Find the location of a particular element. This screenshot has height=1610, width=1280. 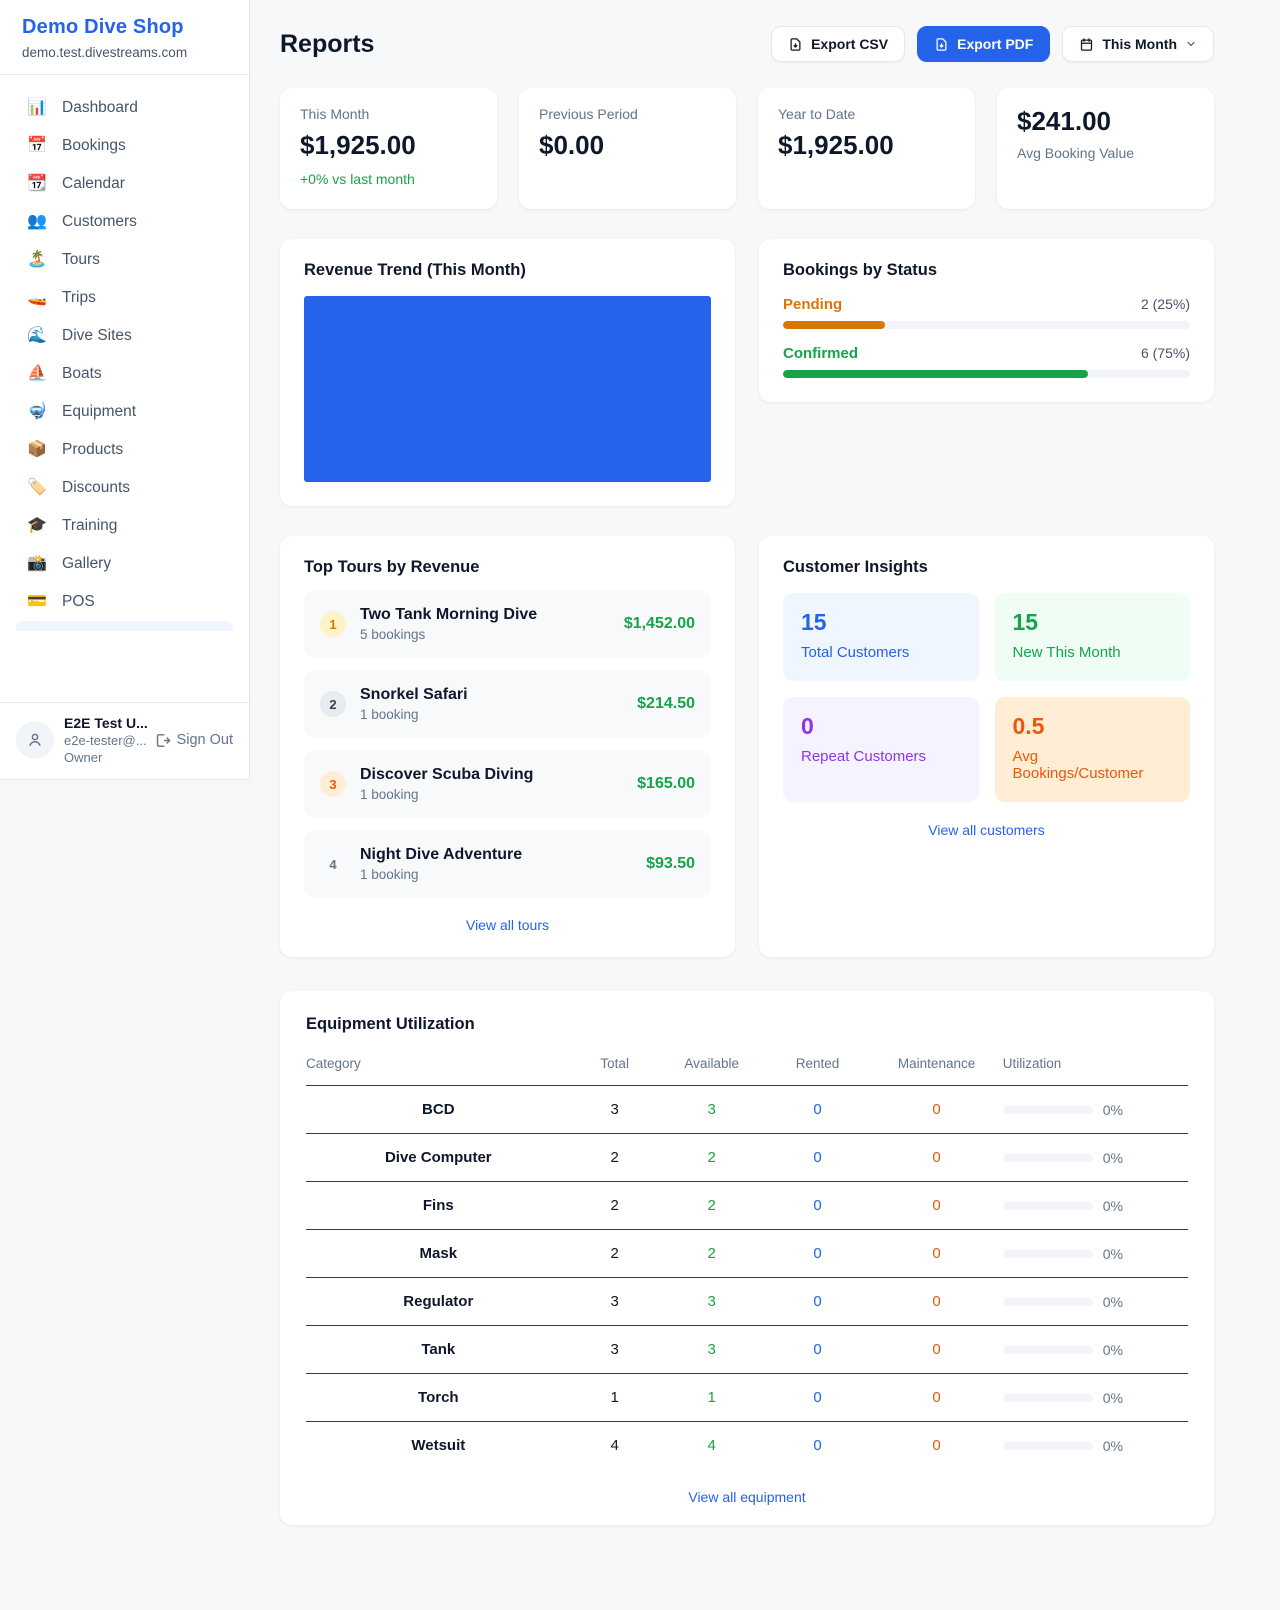

column-header-rented: Rented is located at coordinates (817, 1067).